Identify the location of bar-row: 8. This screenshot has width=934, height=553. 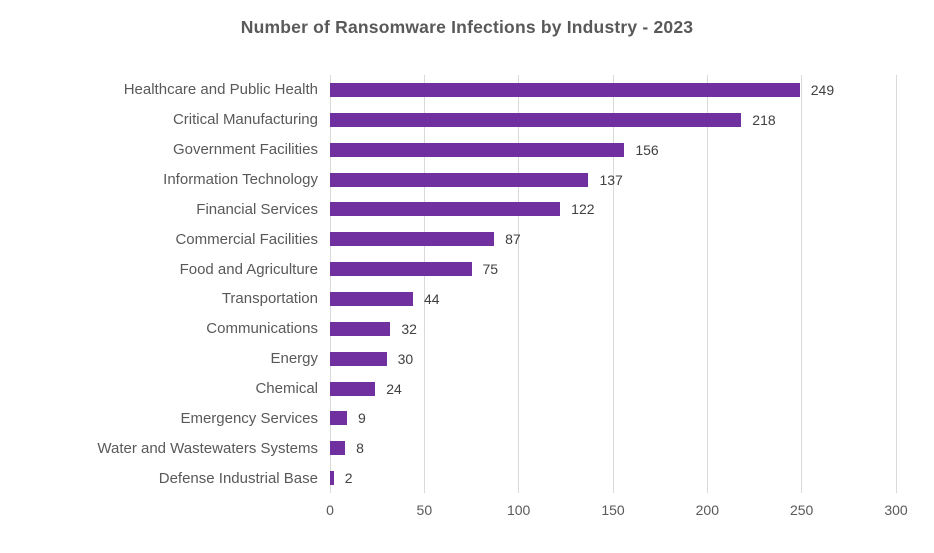
(613, 448).